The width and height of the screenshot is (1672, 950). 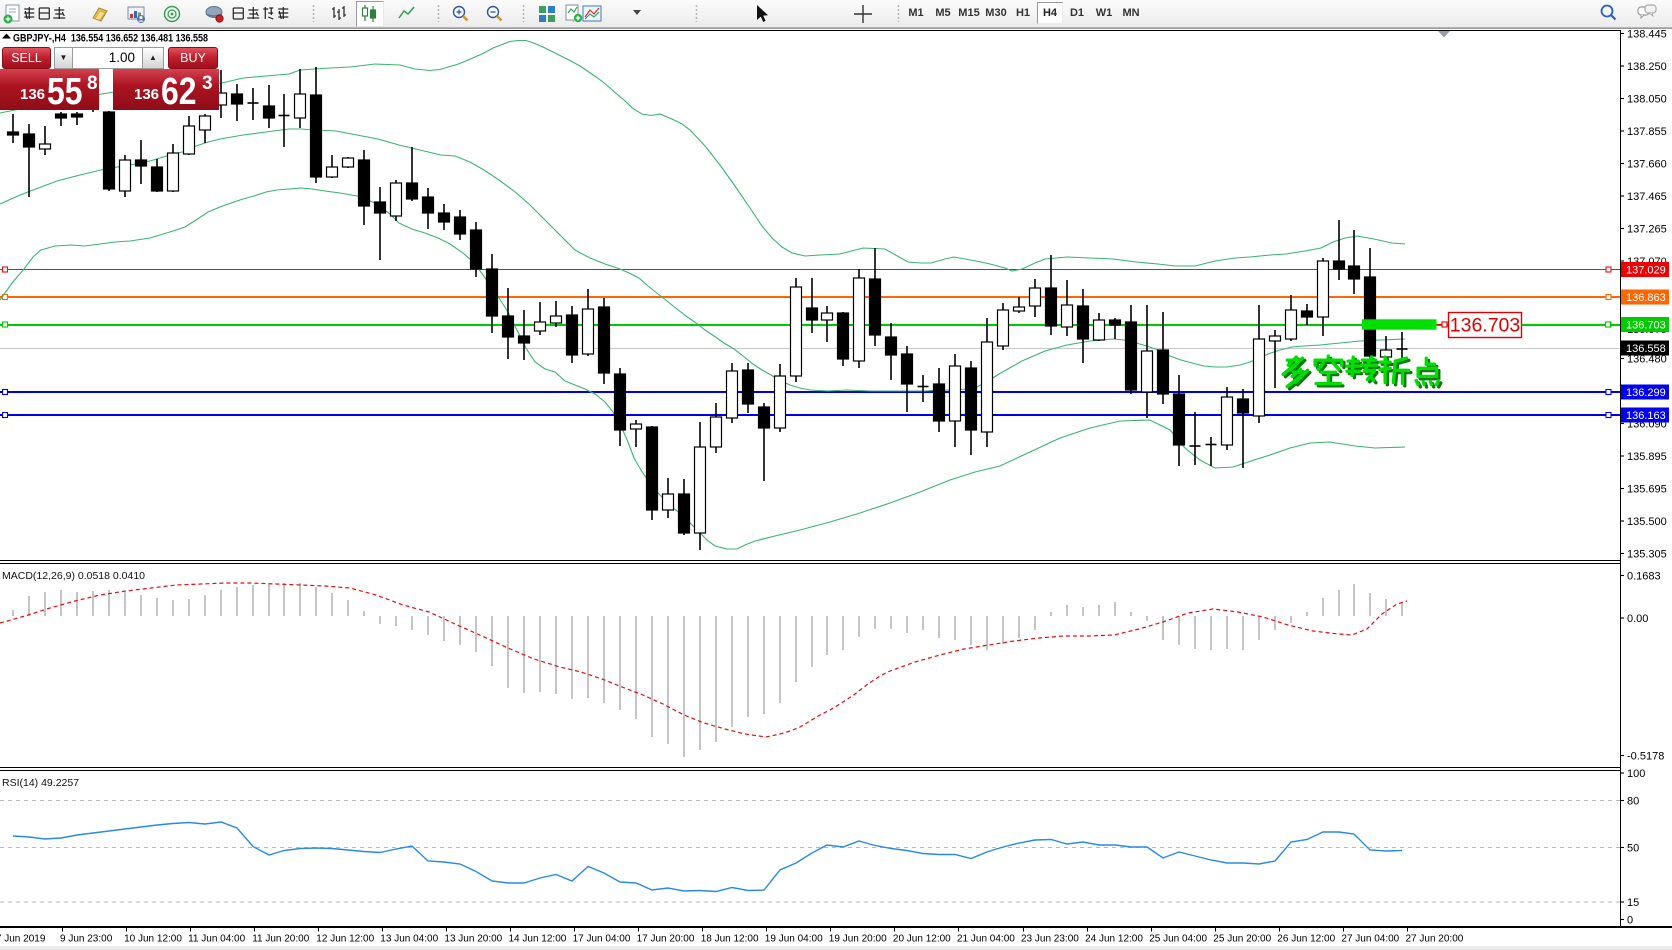 I want to click on svg-text: 7 Jun 2019, so click(x=23, y=939).